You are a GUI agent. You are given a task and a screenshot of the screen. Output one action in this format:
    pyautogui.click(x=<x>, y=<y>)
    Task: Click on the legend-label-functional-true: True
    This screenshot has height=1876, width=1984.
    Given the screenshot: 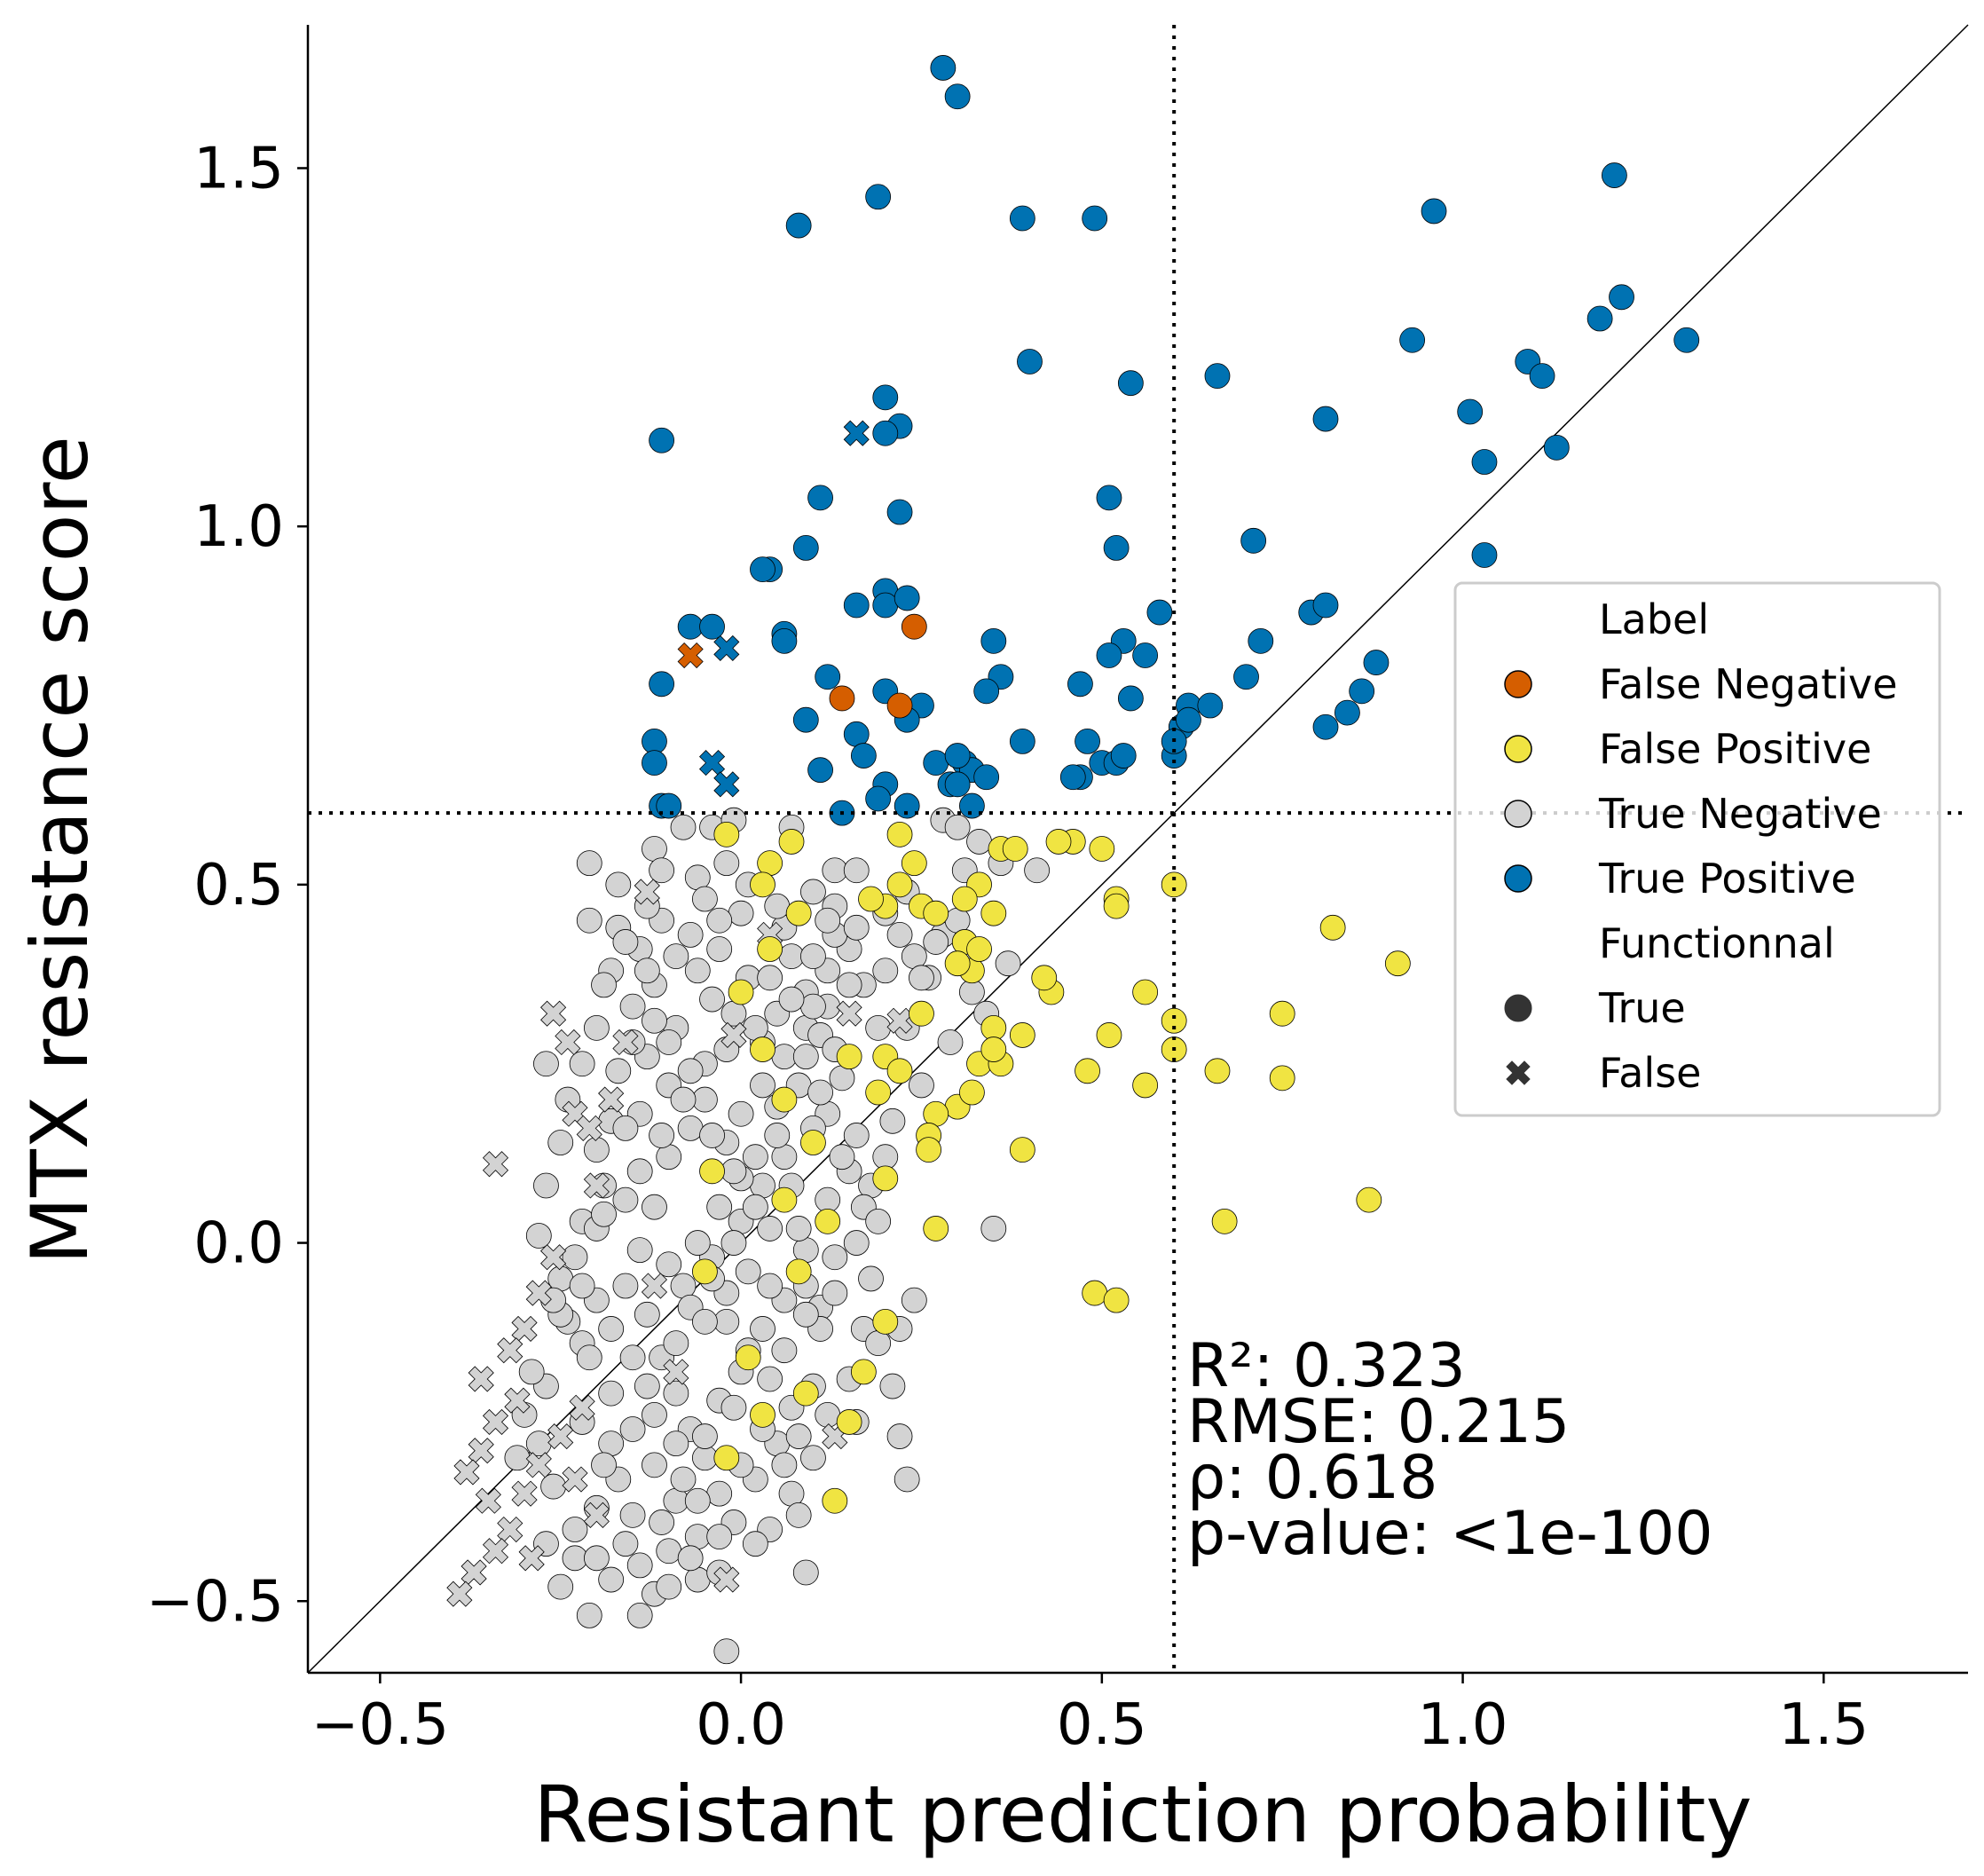 What is the action you would take?
    pyautogui.click(x=1642, y=1008)
    